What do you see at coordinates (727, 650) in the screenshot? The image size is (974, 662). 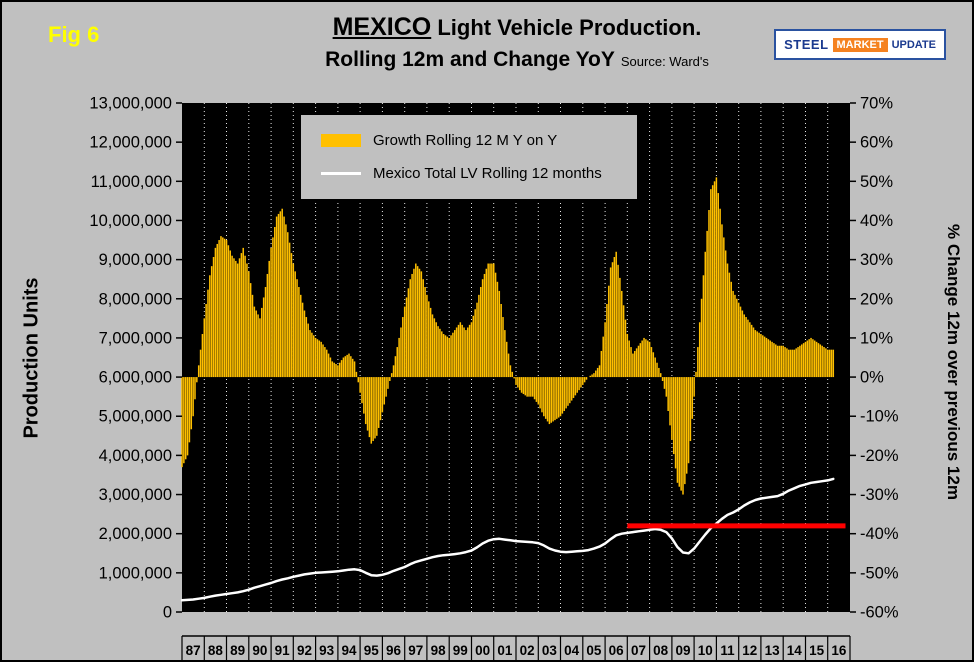 I see `svg-text: 11` at bounding box center [727, 650].